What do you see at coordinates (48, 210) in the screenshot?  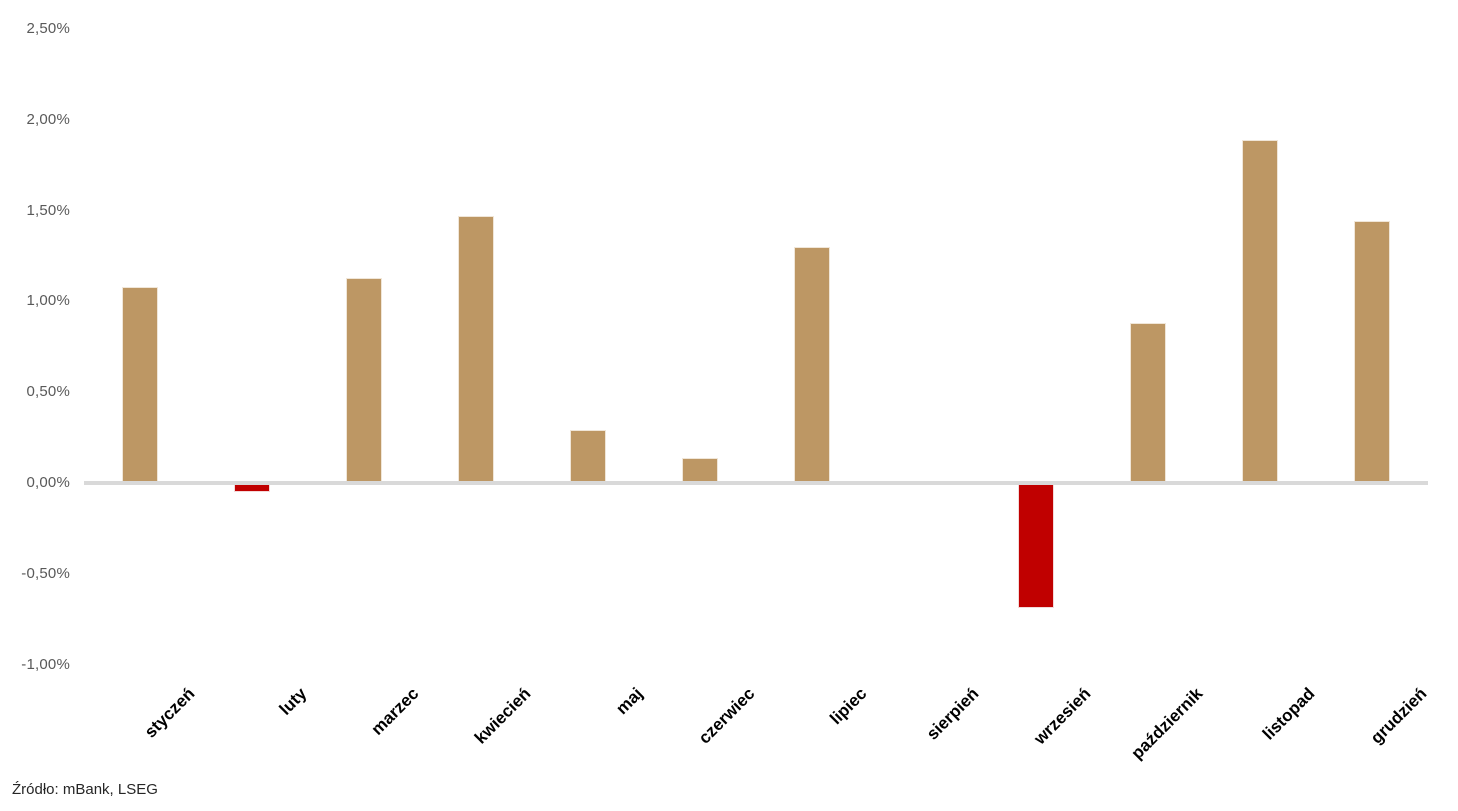 I see `y-axis-tick-label: 1,50%` at bounding box center [48, 210].